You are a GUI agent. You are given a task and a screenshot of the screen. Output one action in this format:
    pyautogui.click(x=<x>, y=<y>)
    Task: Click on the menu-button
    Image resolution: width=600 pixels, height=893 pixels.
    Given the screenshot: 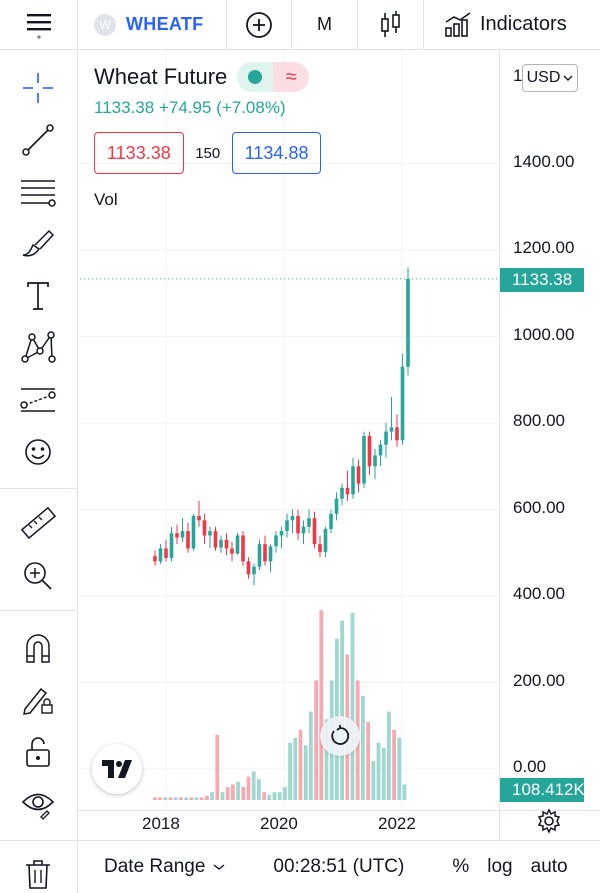 What is the action you would take?
    pyautogui.click(x=39, y=25)
    